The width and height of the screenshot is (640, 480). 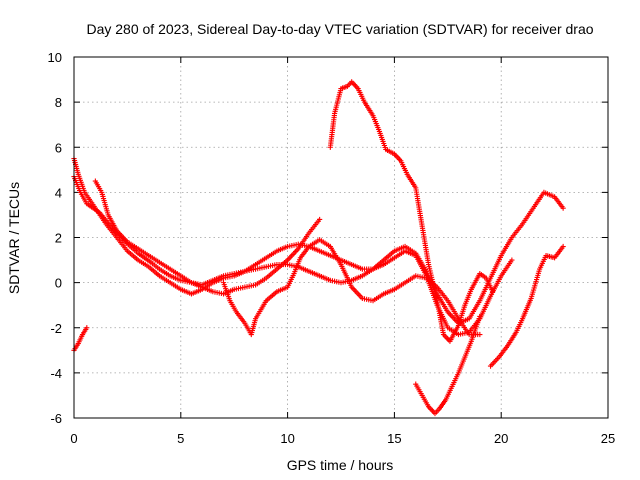 I want to click on x-axis-label: GPS time / hours, so click(x=340, y=465).